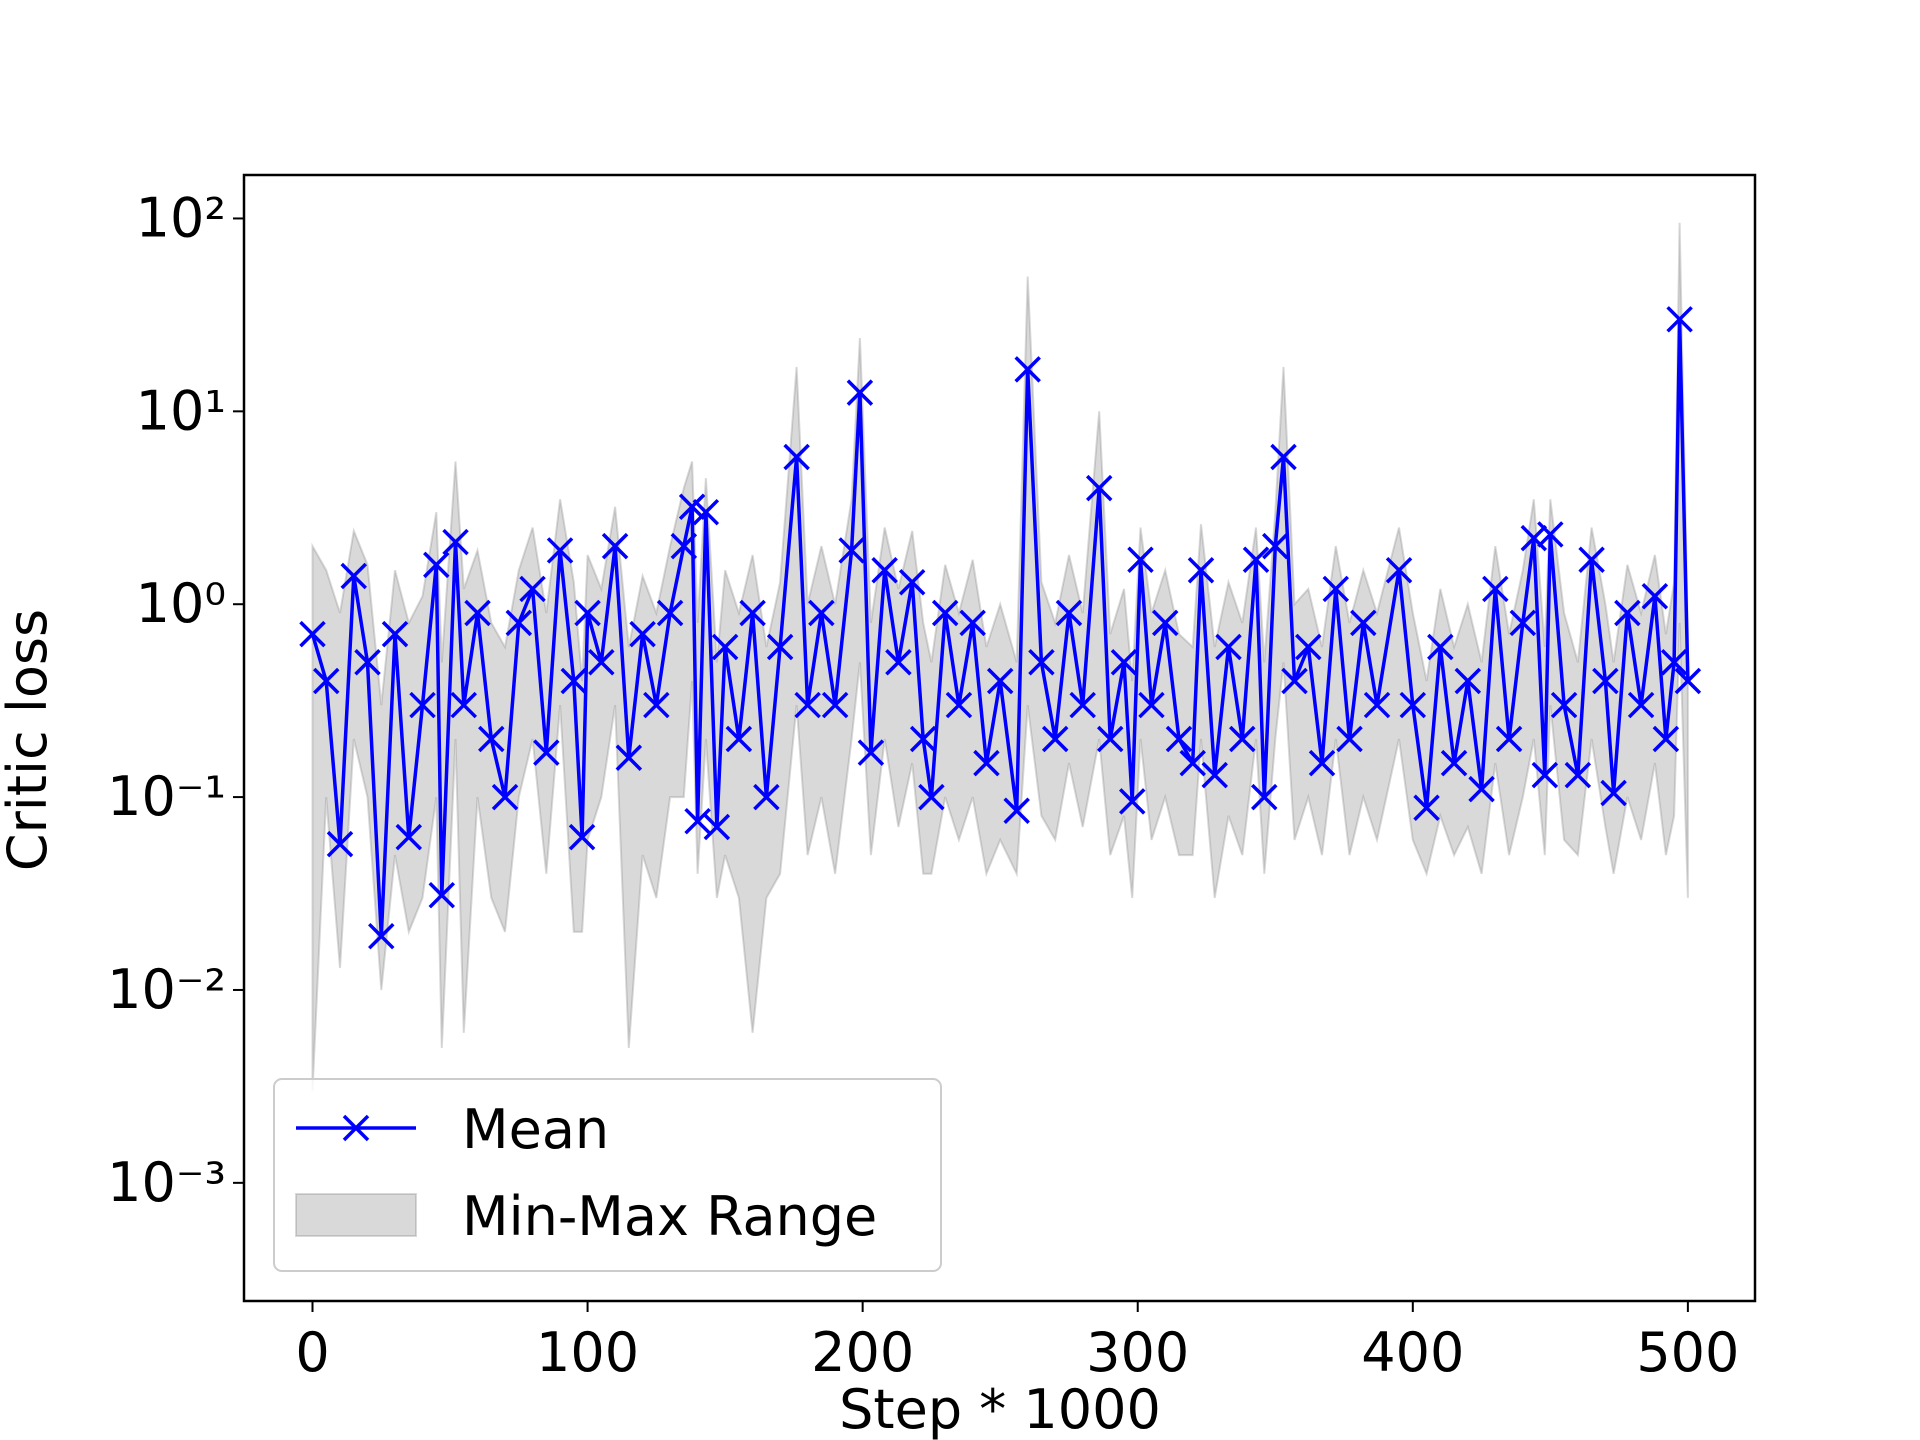  Describe the element at coordinates (356, 1215) in the screenshot. I see `legend-patch` at that location.